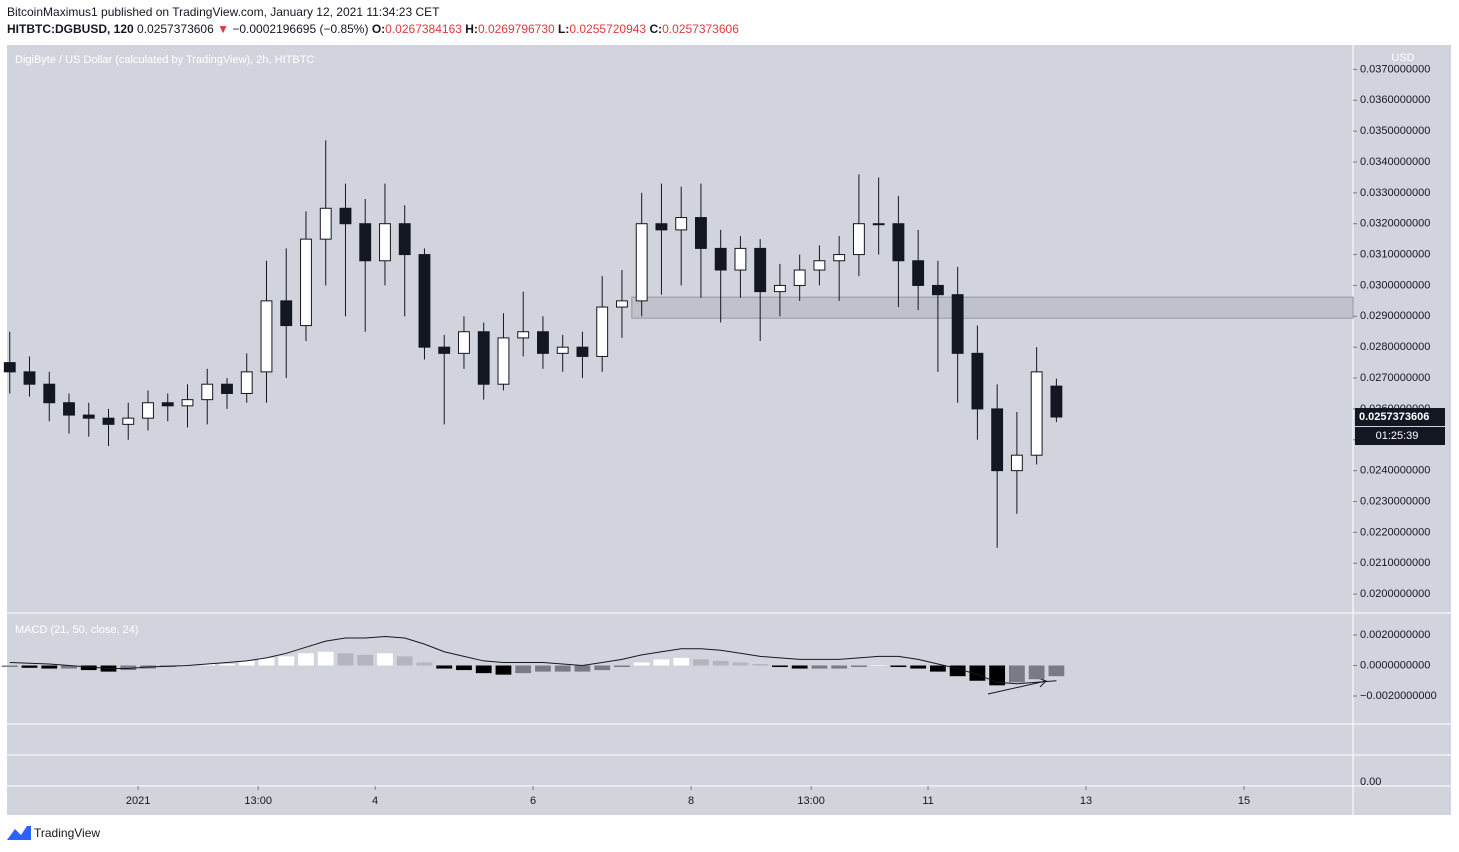 The width and height of the screenshot is (1459, 852). What do you see at coordinates (1395, 224) in the screenshot?
I see `y-tick-label: 0.0320000000` at bounding box center [1395, 224].